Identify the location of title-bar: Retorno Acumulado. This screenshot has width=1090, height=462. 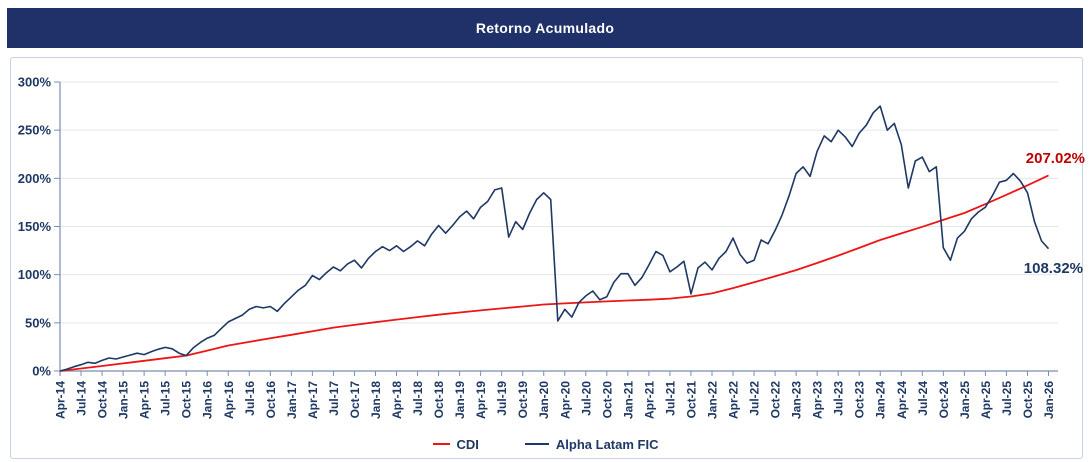
(545, 28).